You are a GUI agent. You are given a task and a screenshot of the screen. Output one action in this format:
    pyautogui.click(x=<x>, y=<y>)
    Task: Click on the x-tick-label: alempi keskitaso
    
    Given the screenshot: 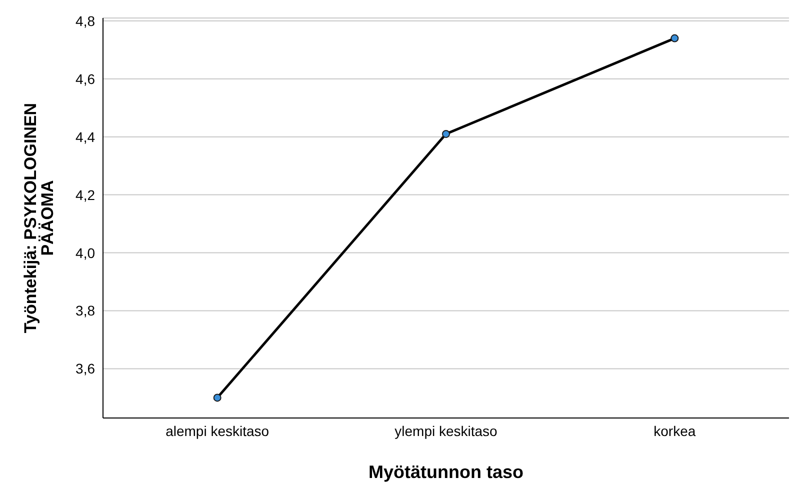 What is the action you would take?
    pyautogui.click(x=218, y=430)
    